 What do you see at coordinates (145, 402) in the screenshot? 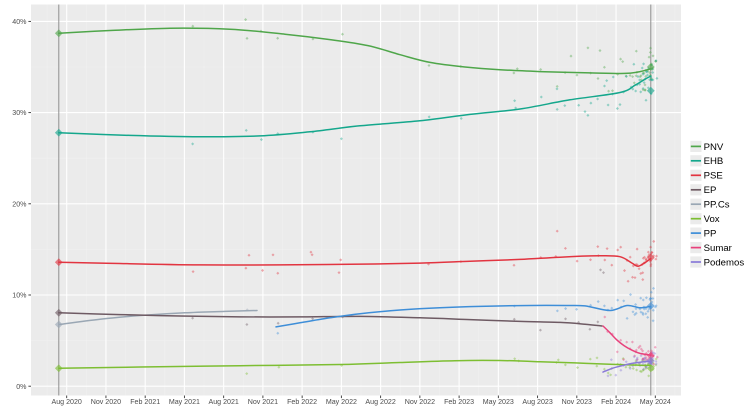
I see `svg-text: Feb 2021` at bounding box center [145, 402].